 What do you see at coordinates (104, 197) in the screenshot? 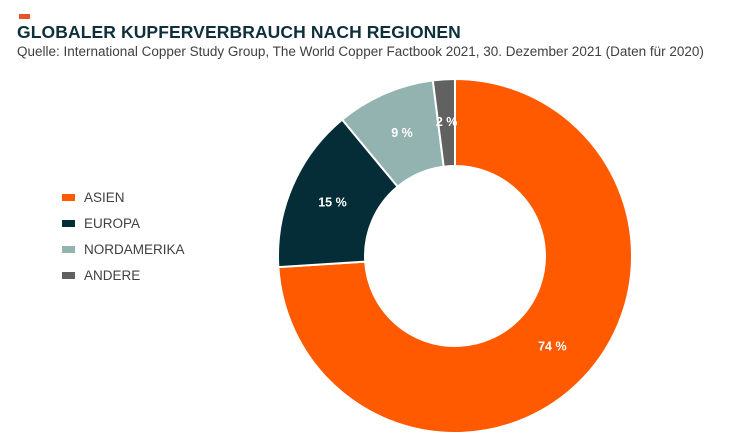
I see `legend-label-asien: ASIEN` at bounding box center [104, 197].